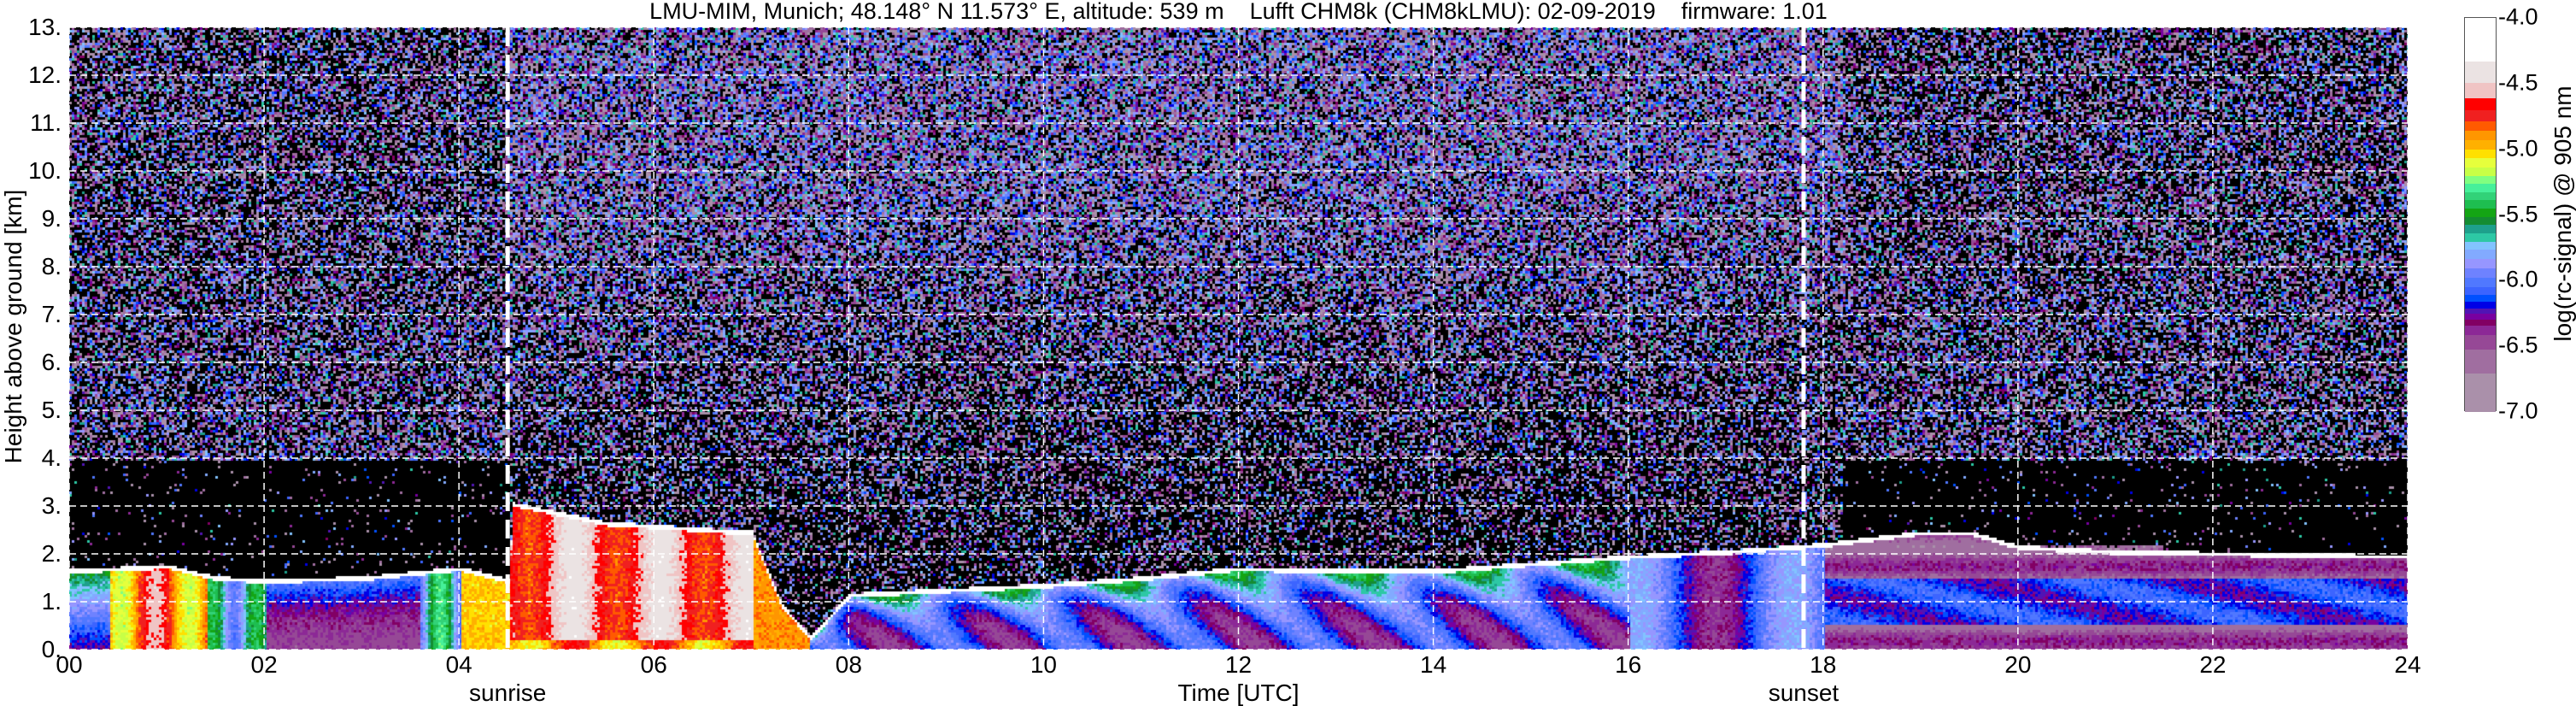  I want to click on y-tick-label: 0., so click(51, 649).